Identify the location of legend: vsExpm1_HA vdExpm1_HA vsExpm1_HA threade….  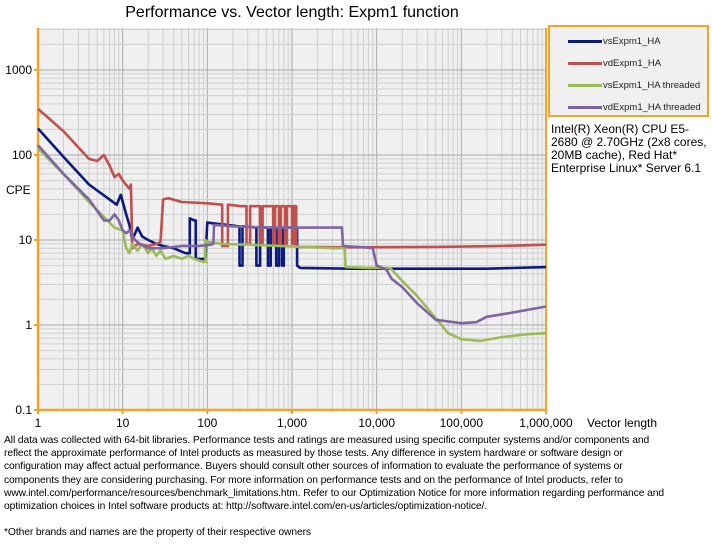
(628, 71).